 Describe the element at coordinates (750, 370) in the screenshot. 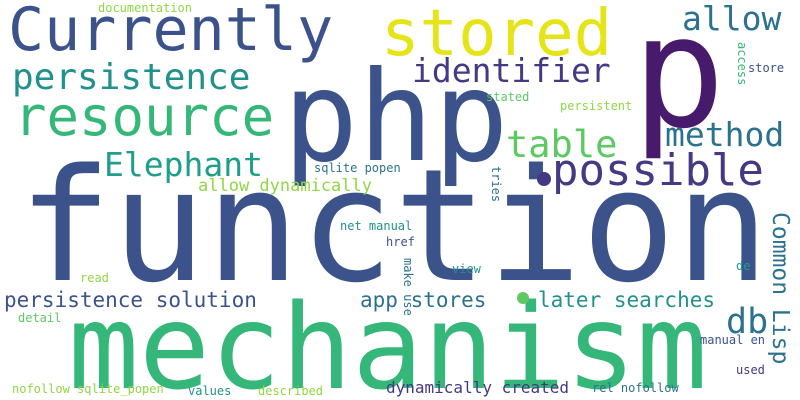

I see `word-used: used` at that location.